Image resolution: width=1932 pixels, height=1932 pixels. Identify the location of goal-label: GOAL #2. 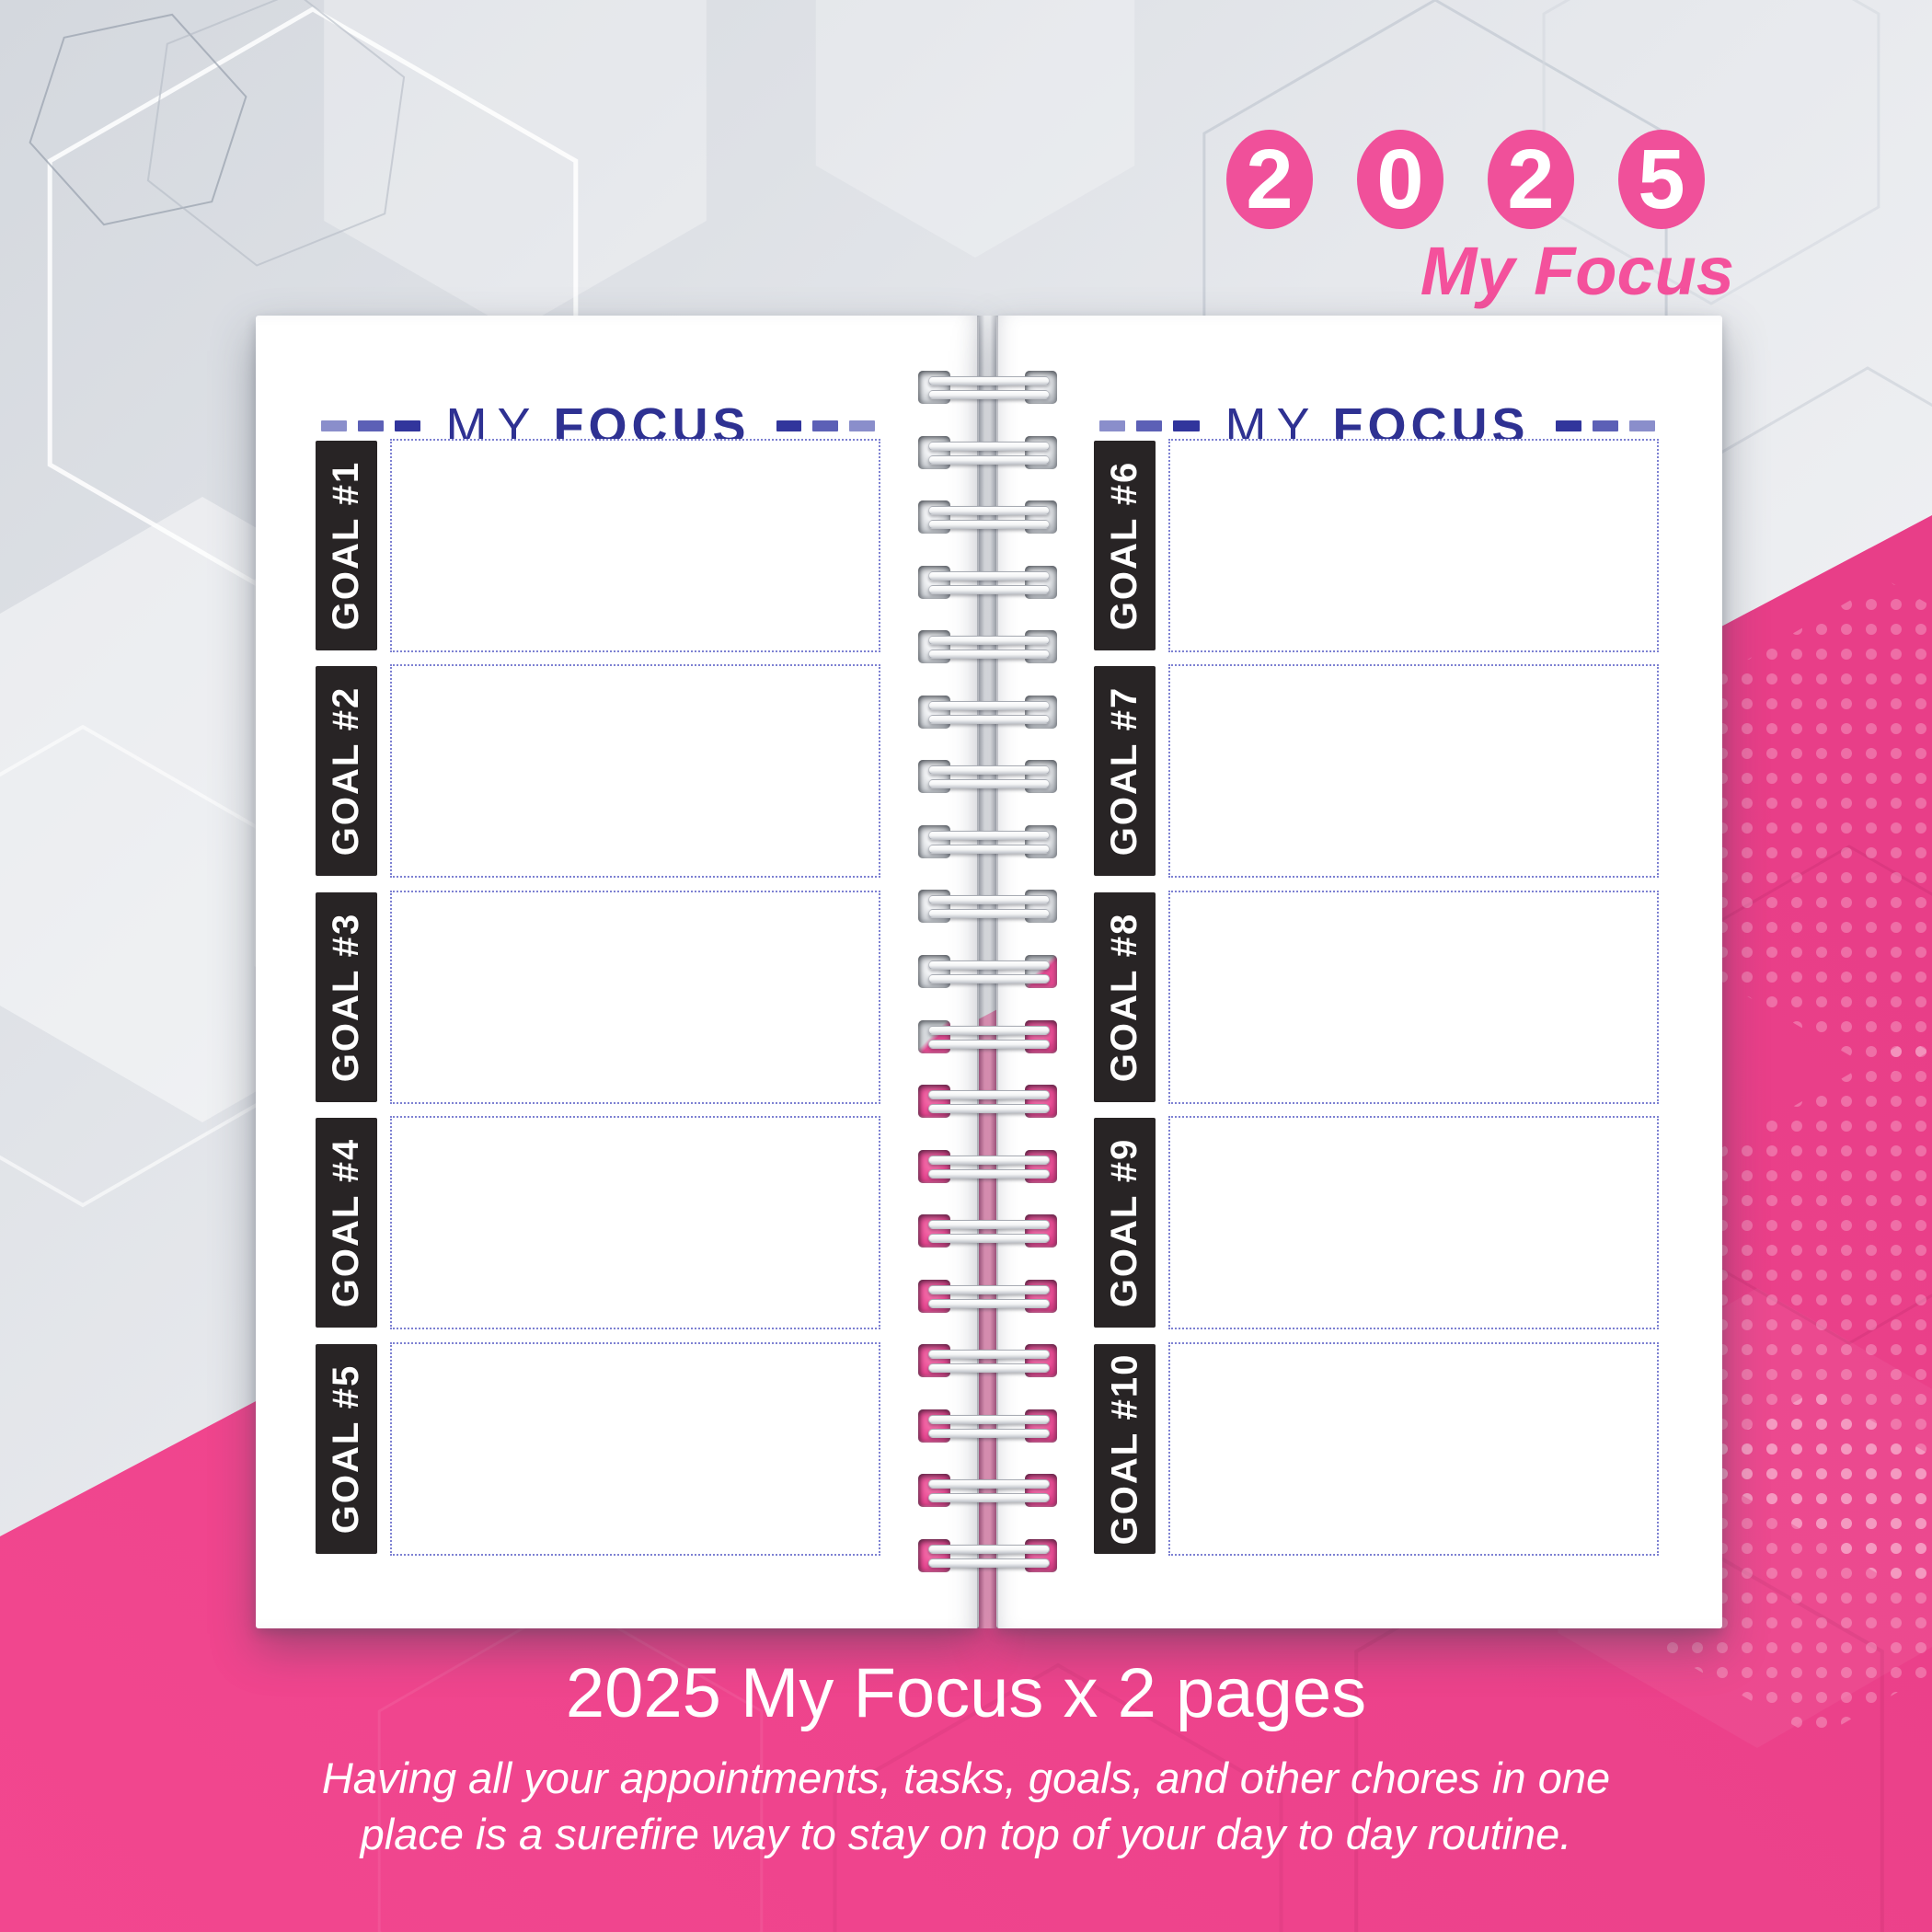
(346, 771).